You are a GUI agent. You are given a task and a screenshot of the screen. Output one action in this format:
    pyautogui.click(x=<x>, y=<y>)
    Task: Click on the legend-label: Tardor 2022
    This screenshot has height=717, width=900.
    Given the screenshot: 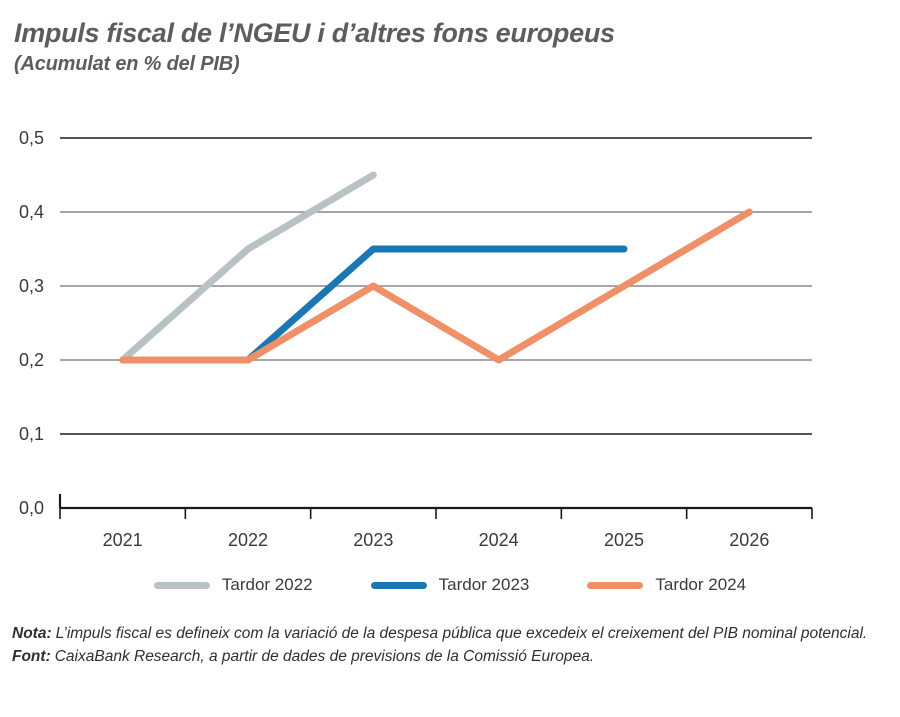 What is the action you would take?
    pyautogui.click(x=267, y=584)
    